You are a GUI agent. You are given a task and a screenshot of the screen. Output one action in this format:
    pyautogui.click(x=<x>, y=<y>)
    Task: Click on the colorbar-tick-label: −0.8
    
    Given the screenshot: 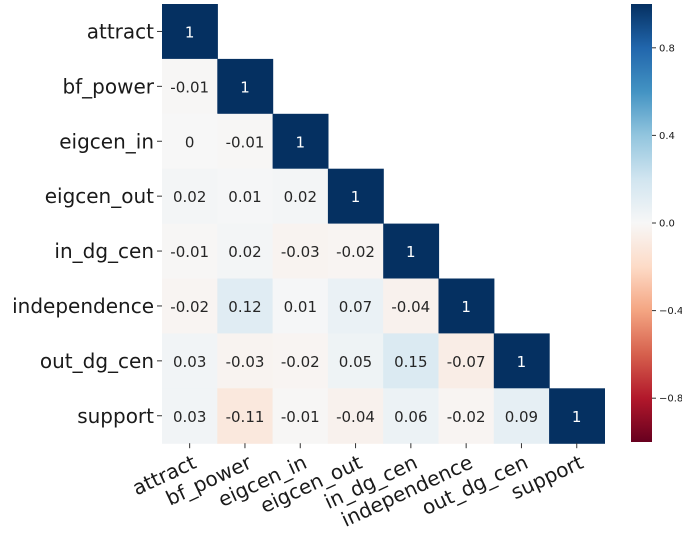 What is the action you would take?
    pyautogui.click(x=670, y=399)
    